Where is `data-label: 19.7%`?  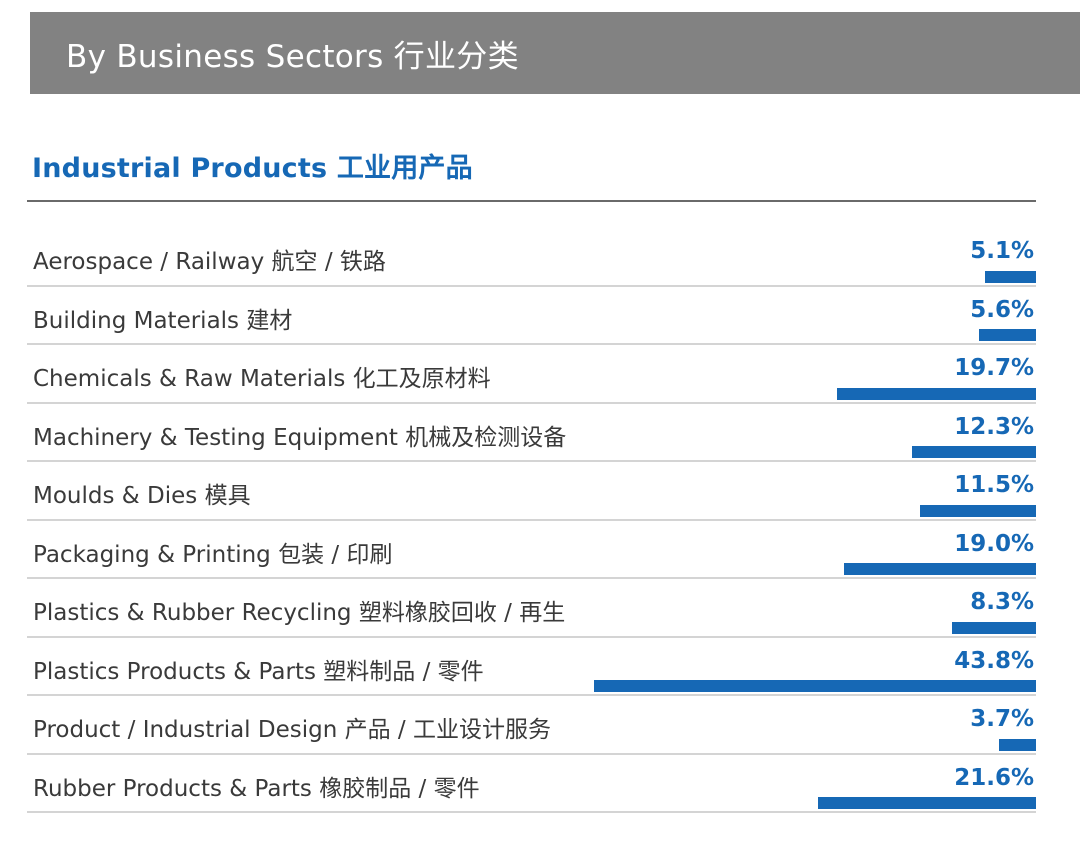 data-label: 19.7% is located at coordinates (994, 368).